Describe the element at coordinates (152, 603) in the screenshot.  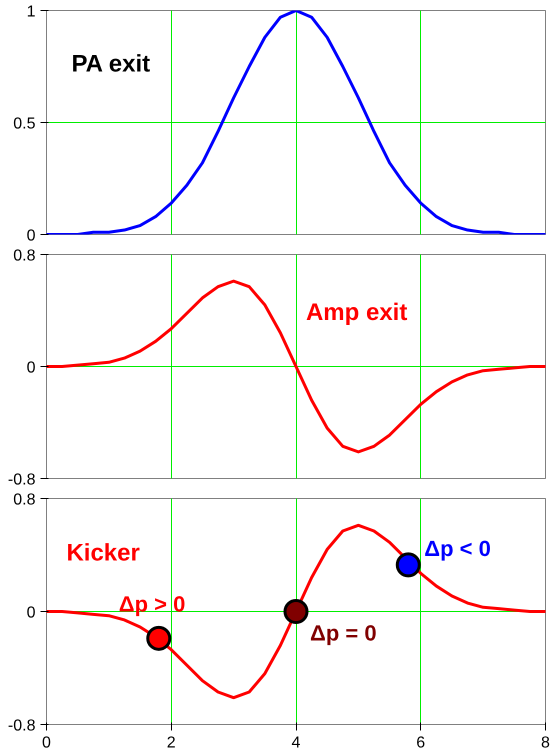
I see `annotation: Δp > 0` at that location.